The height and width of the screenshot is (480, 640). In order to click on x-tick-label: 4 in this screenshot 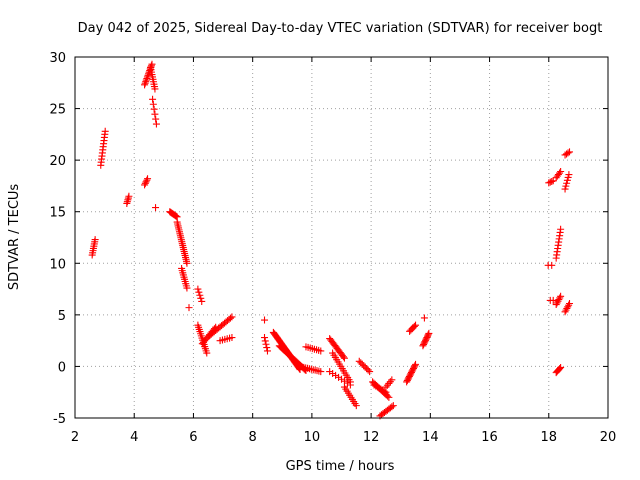, I will do `click(134, 437)`.